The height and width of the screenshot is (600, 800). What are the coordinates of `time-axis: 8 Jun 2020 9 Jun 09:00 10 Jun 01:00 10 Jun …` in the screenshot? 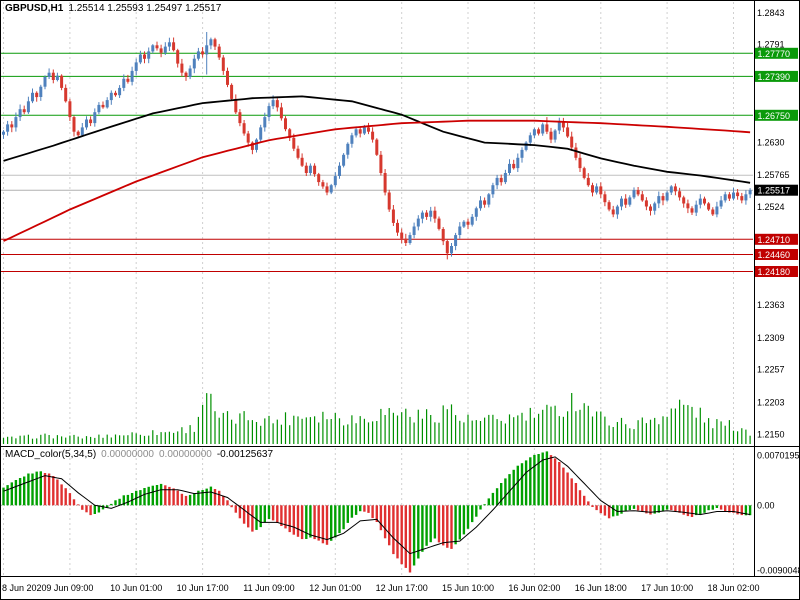 It's located at (381, 588).